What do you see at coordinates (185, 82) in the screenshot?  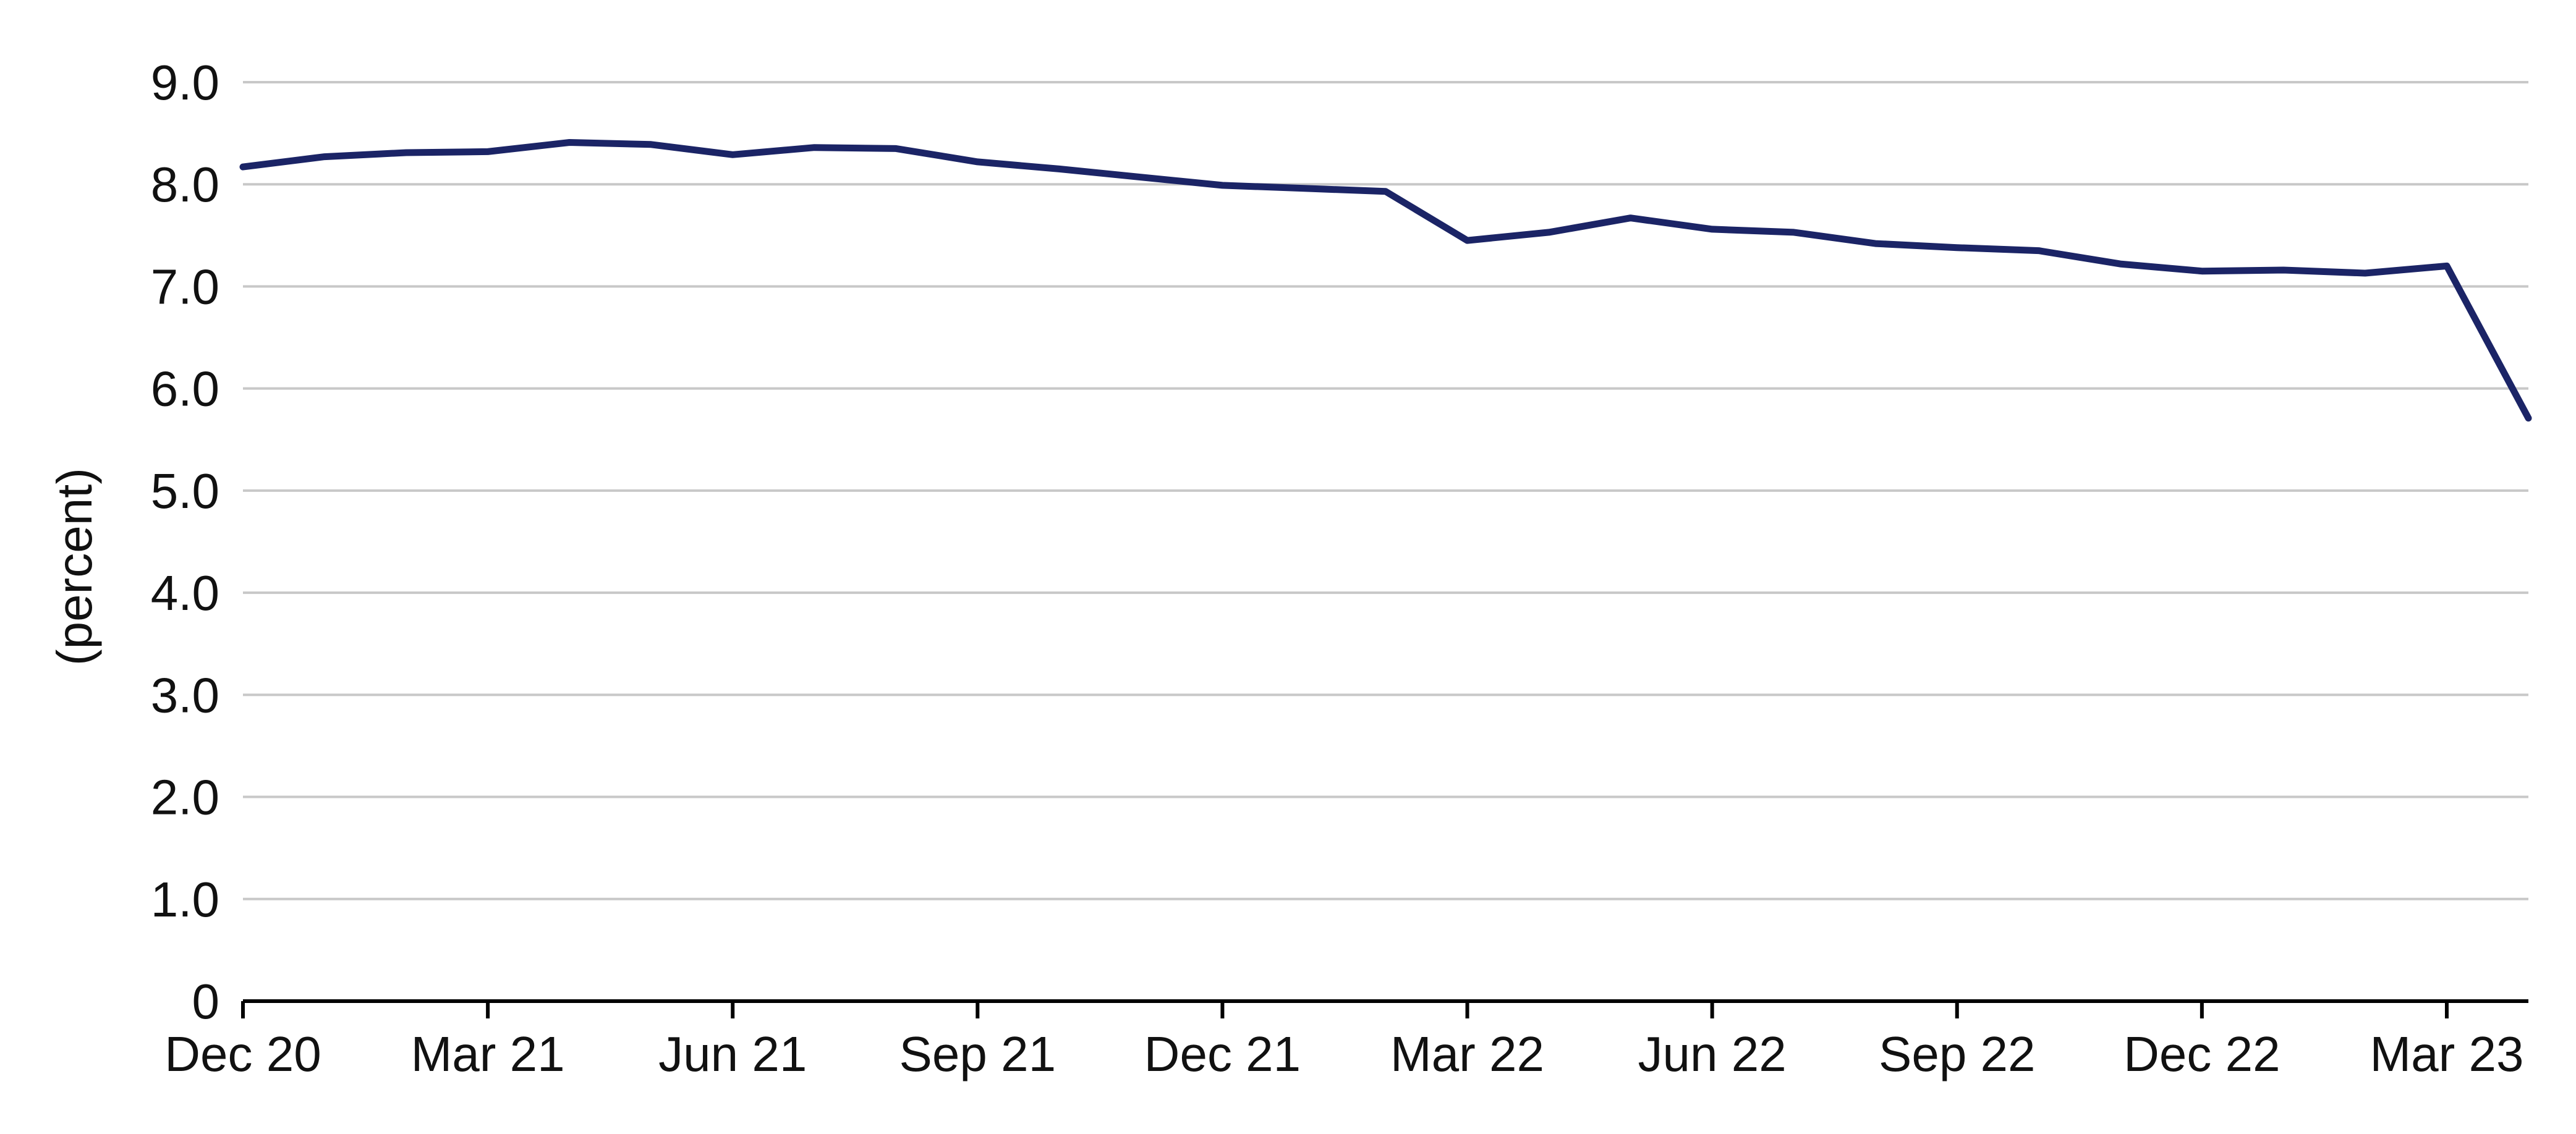 I see `y-tick-label: 9.0` at bounding box center [185, 82].